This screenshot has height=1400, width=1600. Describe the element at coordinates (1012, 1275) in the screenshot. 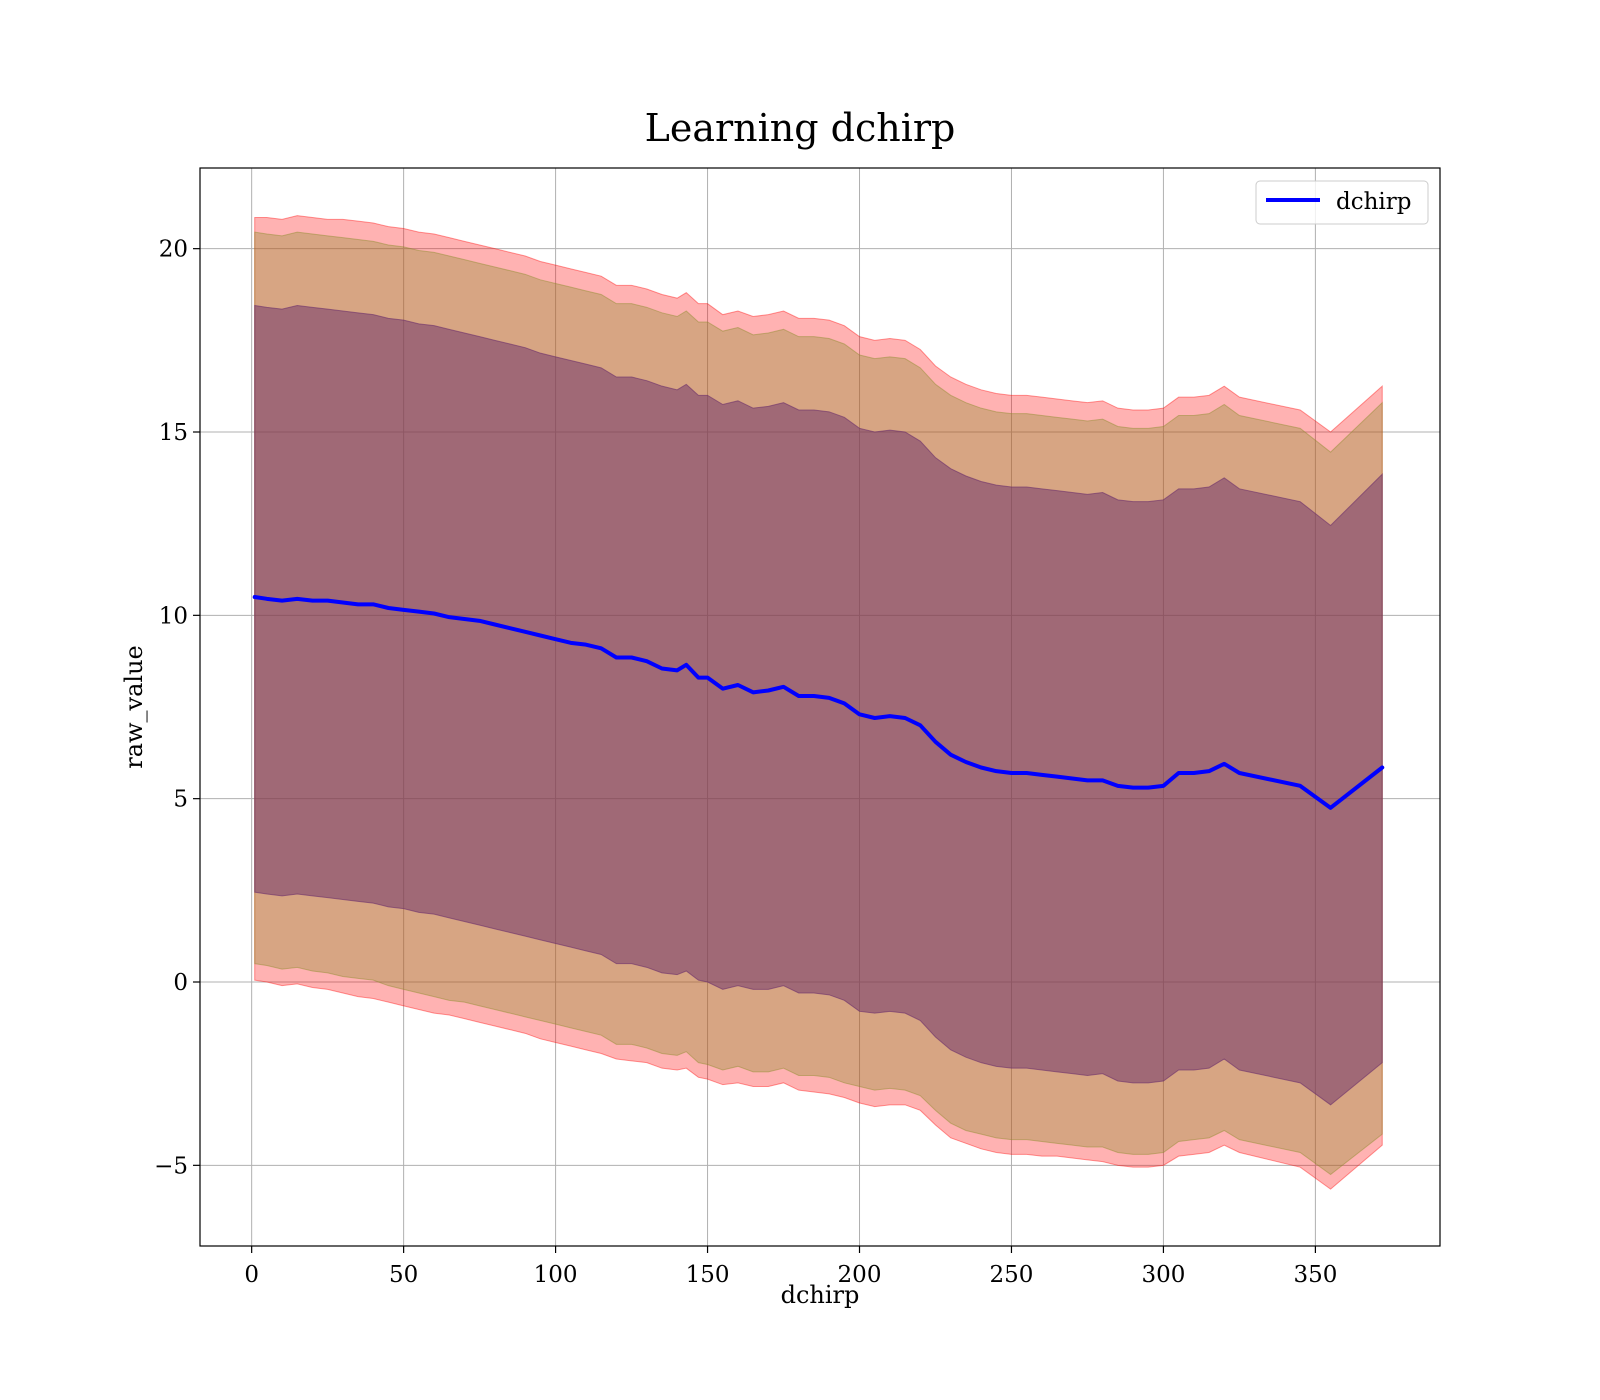

I see `x-tick-label: 250` at that location.